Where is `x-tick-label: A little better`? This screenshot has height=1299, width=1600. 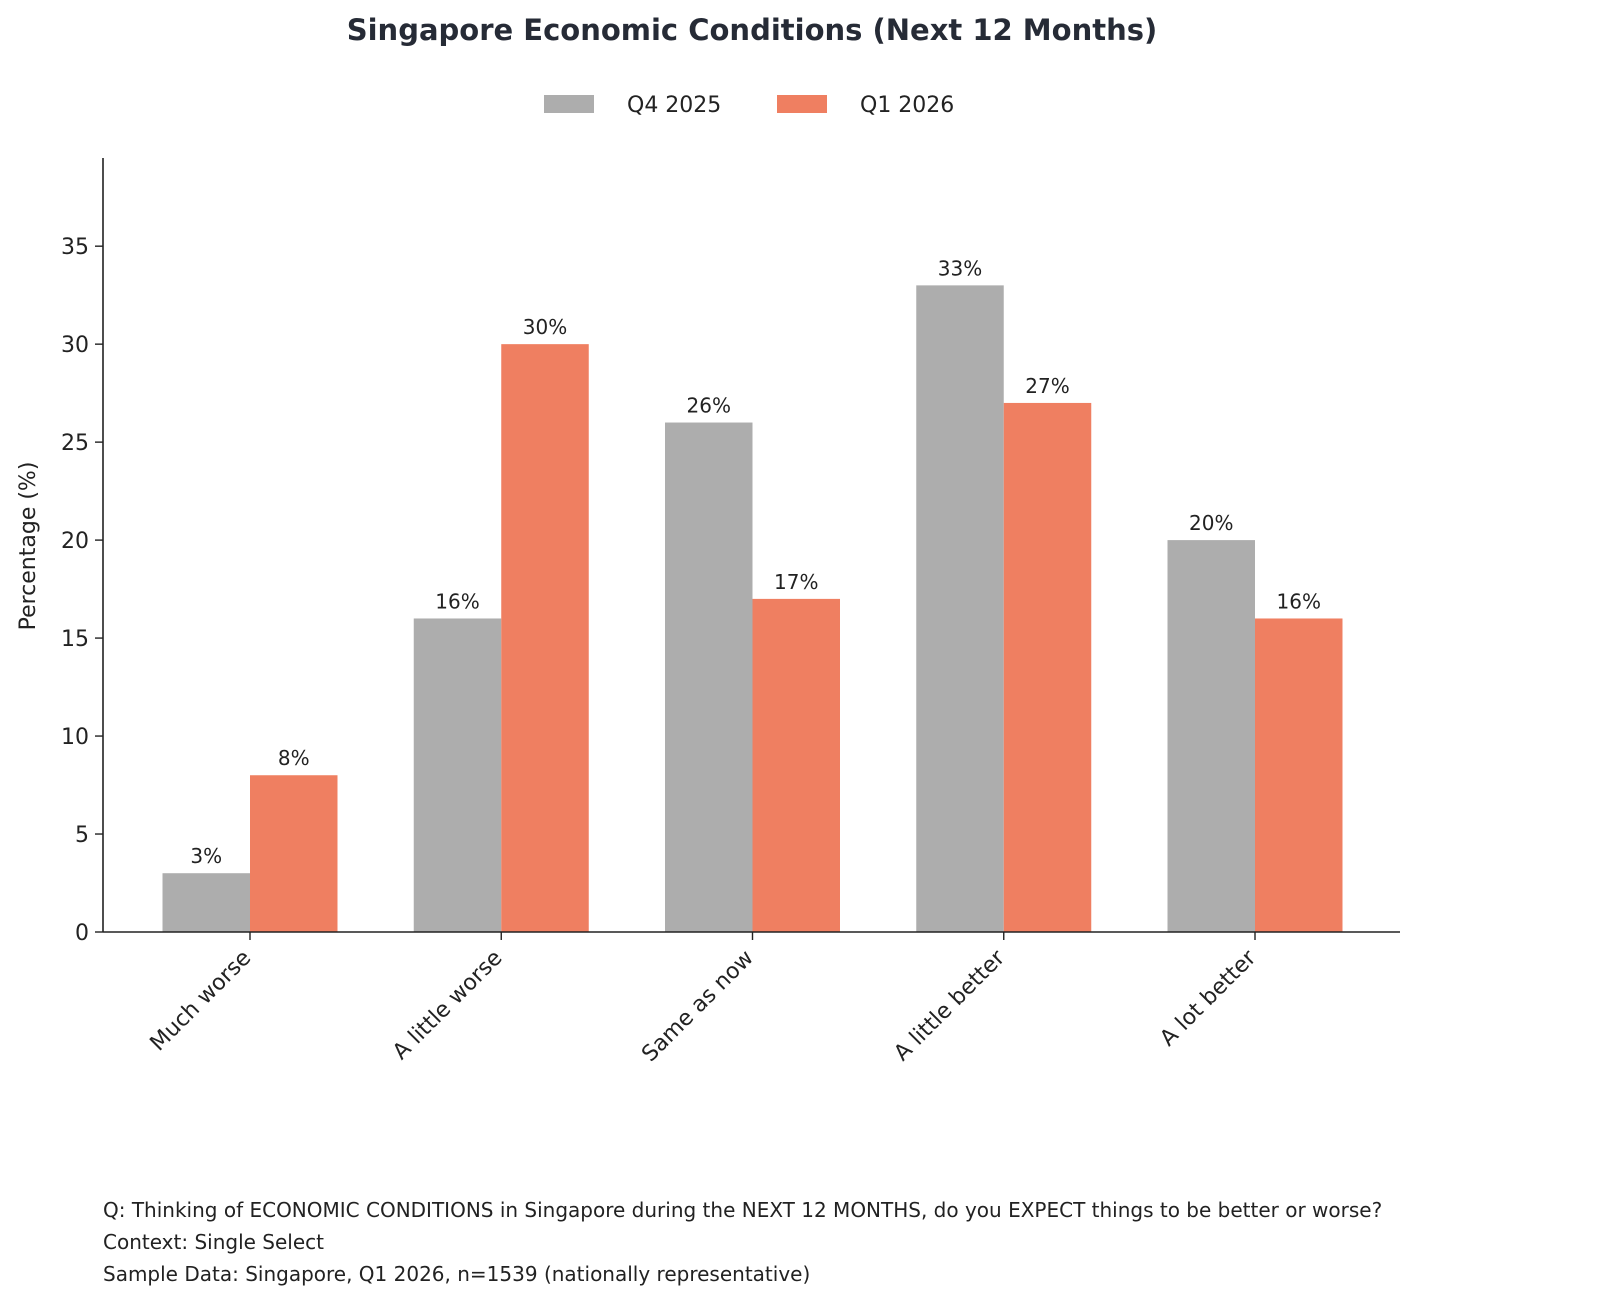
x-tick-label: A little better is located at coordinates (949, 1005).